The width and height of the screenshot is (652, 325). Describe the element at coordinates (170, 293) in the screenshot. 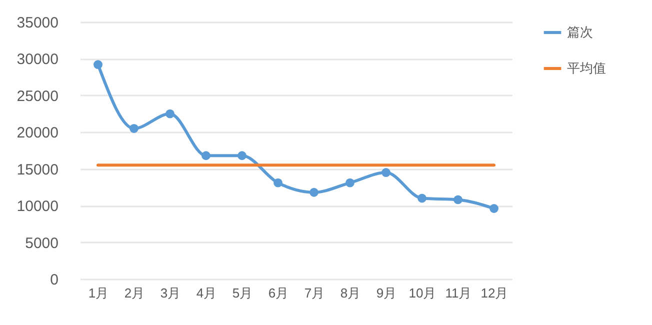

I see `x-tick-label: 3月` at that location.